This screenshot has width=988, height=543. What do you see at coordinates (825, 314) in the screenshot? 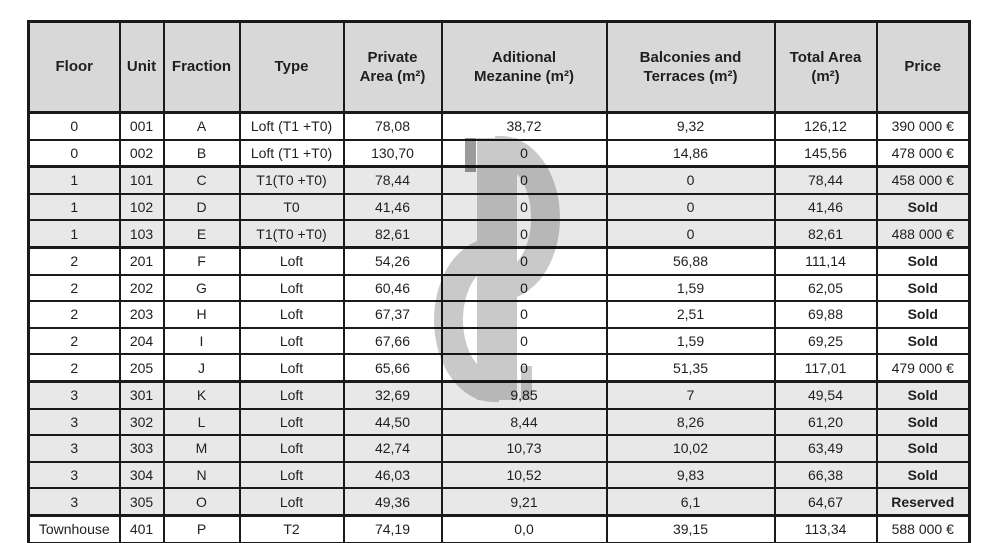
I see `cell-total-area: 69,88` at bounding box center [825, 314].